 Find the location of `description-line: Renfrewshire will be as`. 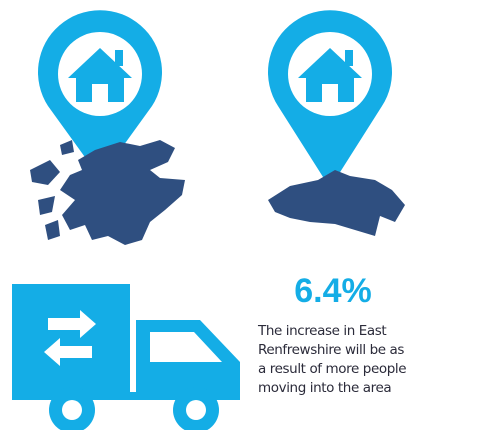

description-line: Renfrewshire will be as is located at coordinates (331, 350).